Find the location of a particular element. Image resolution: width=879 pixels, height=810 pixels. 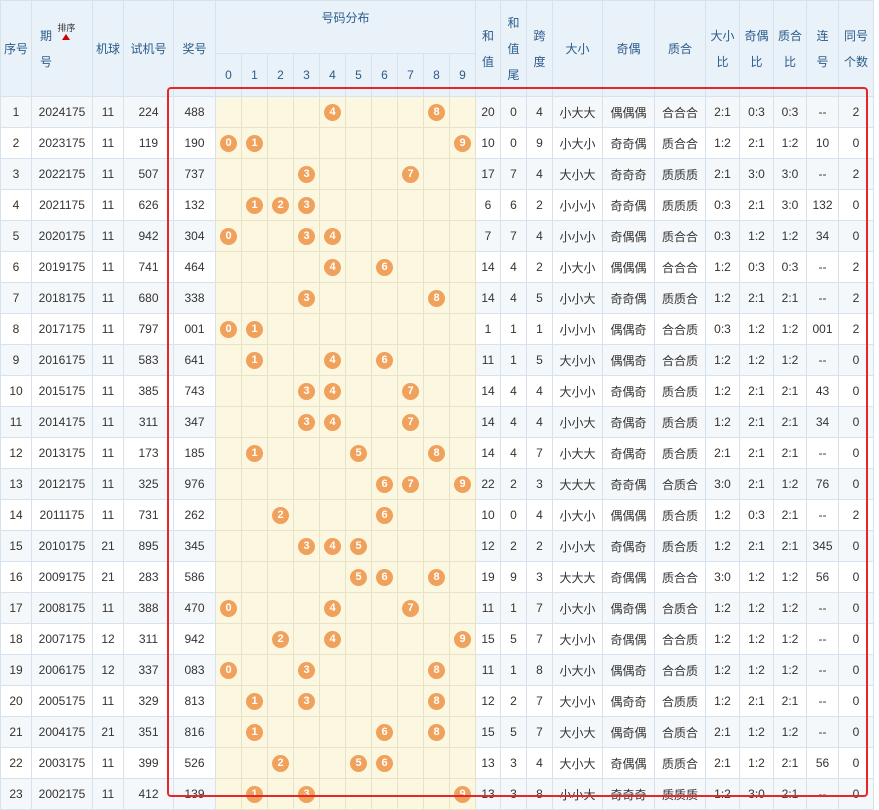

row-size-ratio: 0:3 is located at coordinates (722, 329).